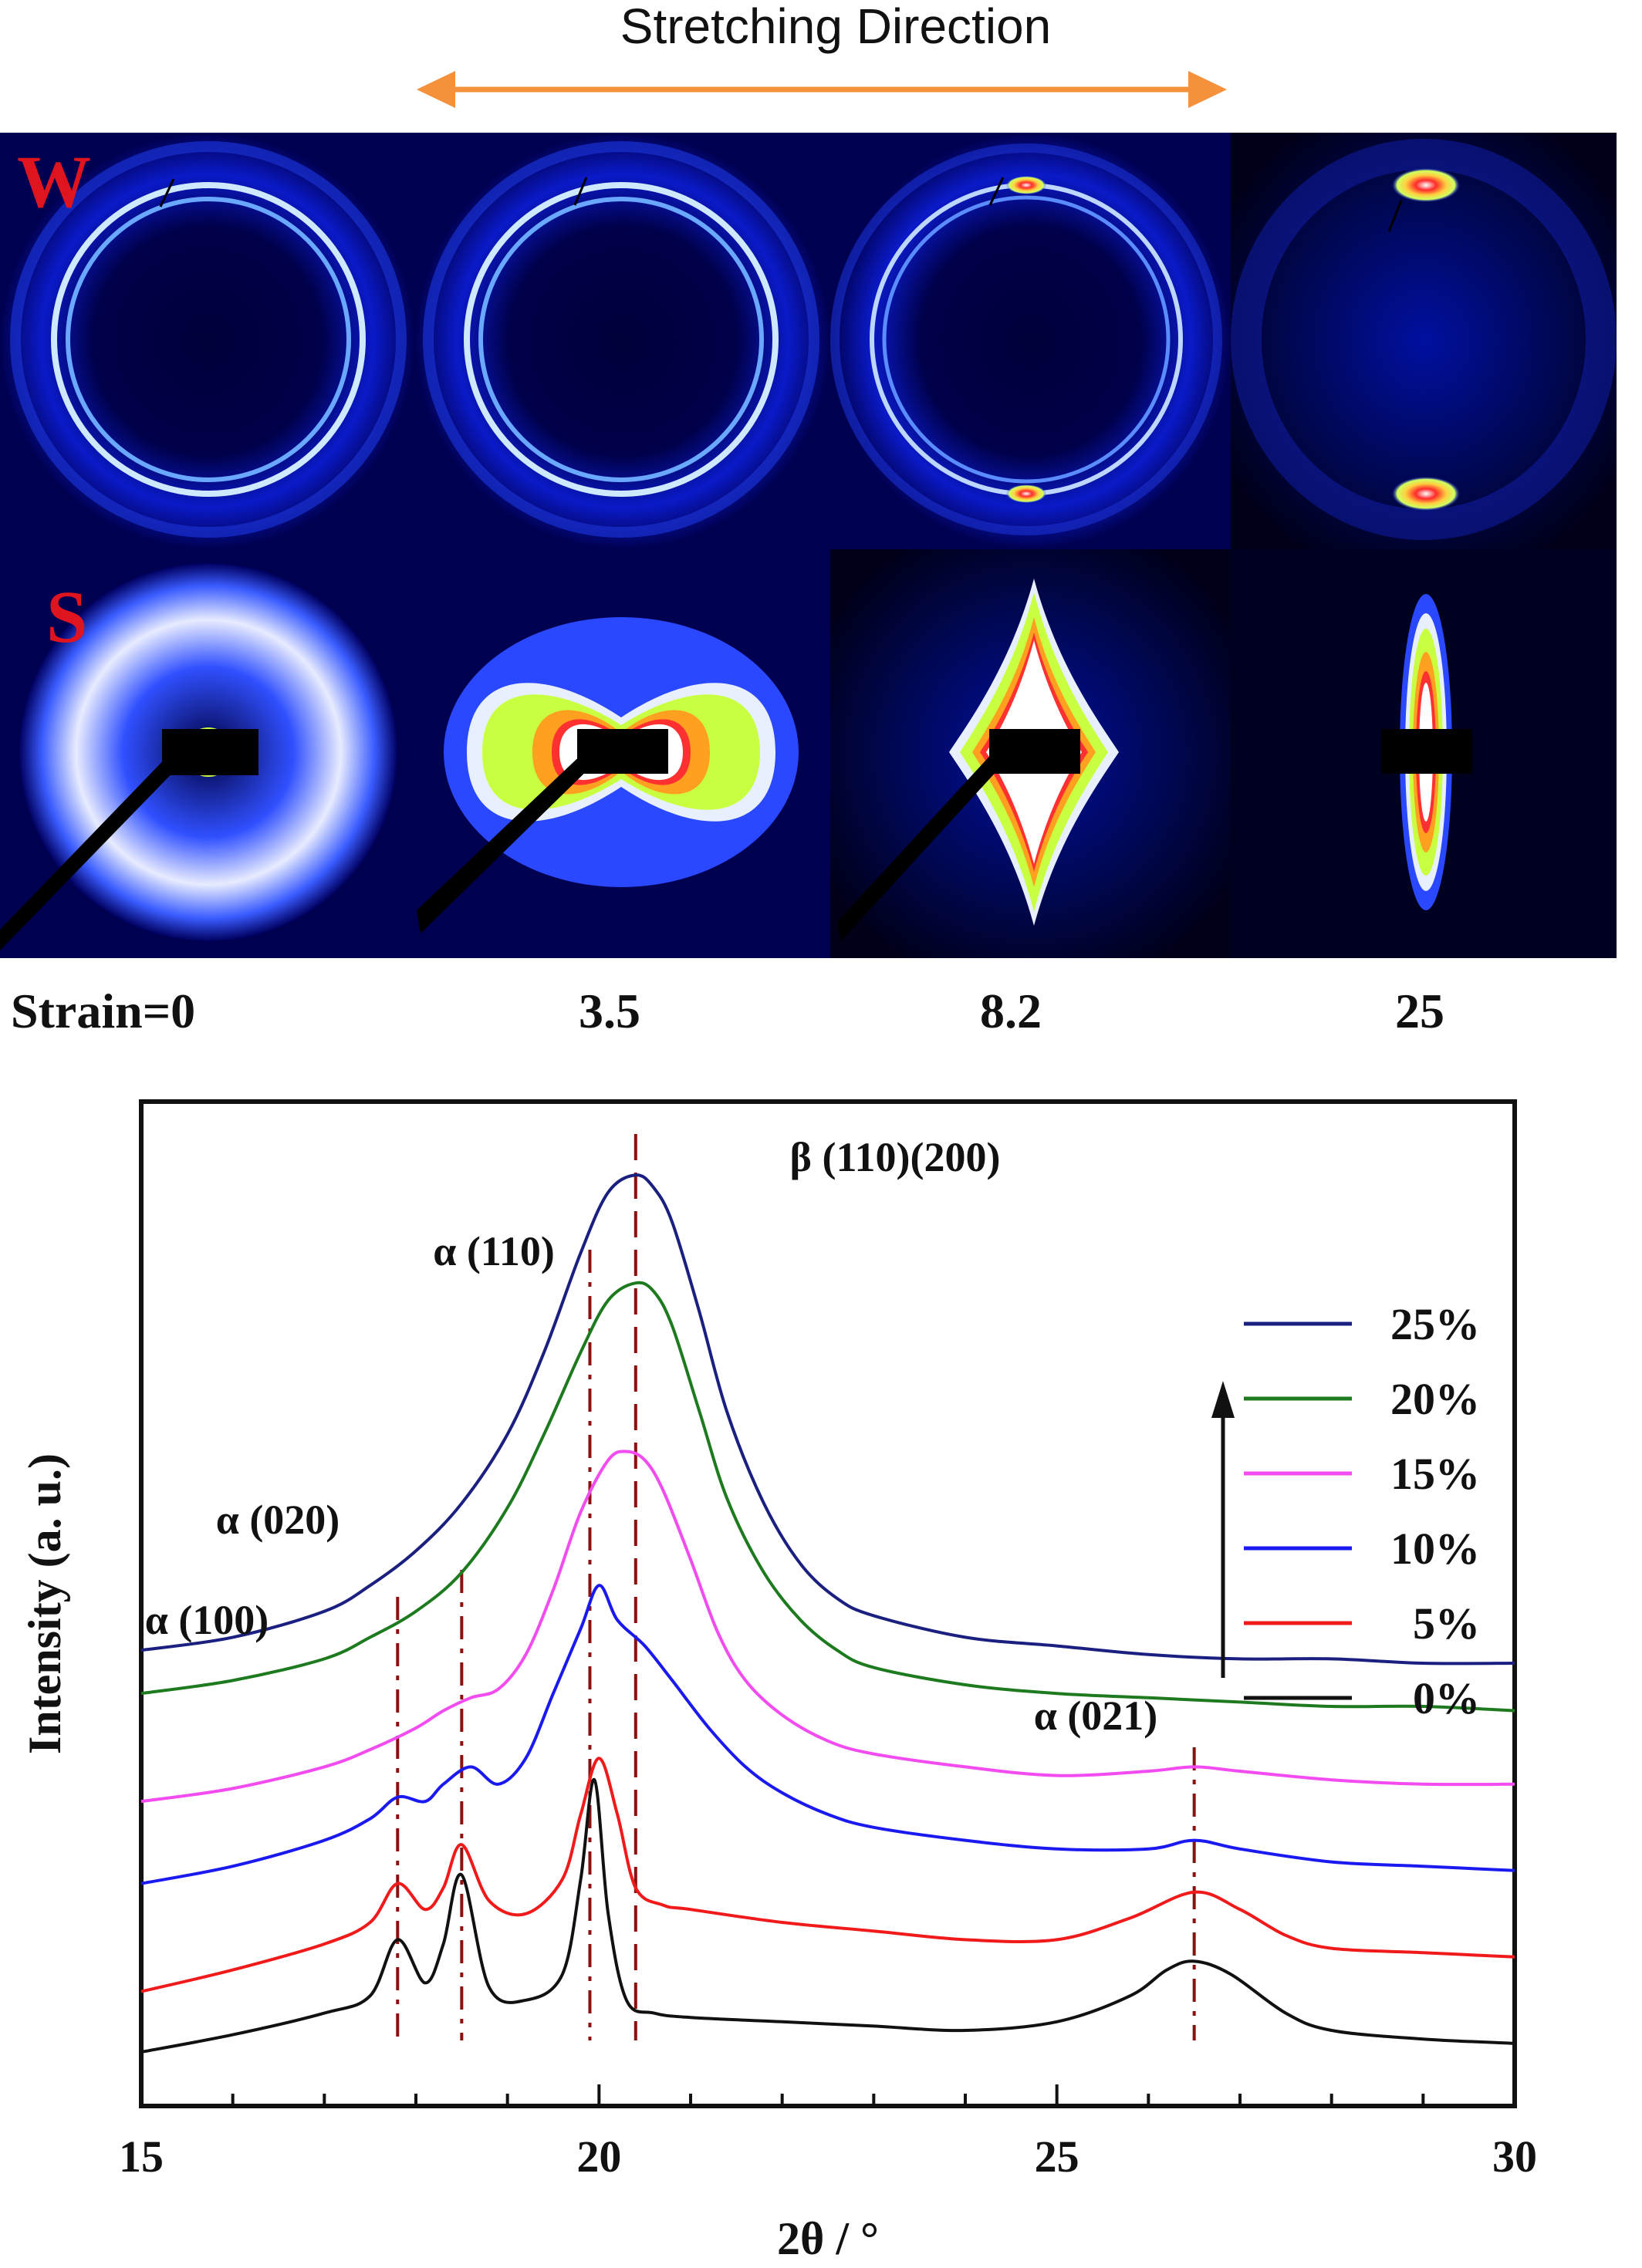  What do you see at coordinates (1435, 1549) in the screenshot?
I see `legend-label-3: 10%` at bounding box center [1435, 1549].